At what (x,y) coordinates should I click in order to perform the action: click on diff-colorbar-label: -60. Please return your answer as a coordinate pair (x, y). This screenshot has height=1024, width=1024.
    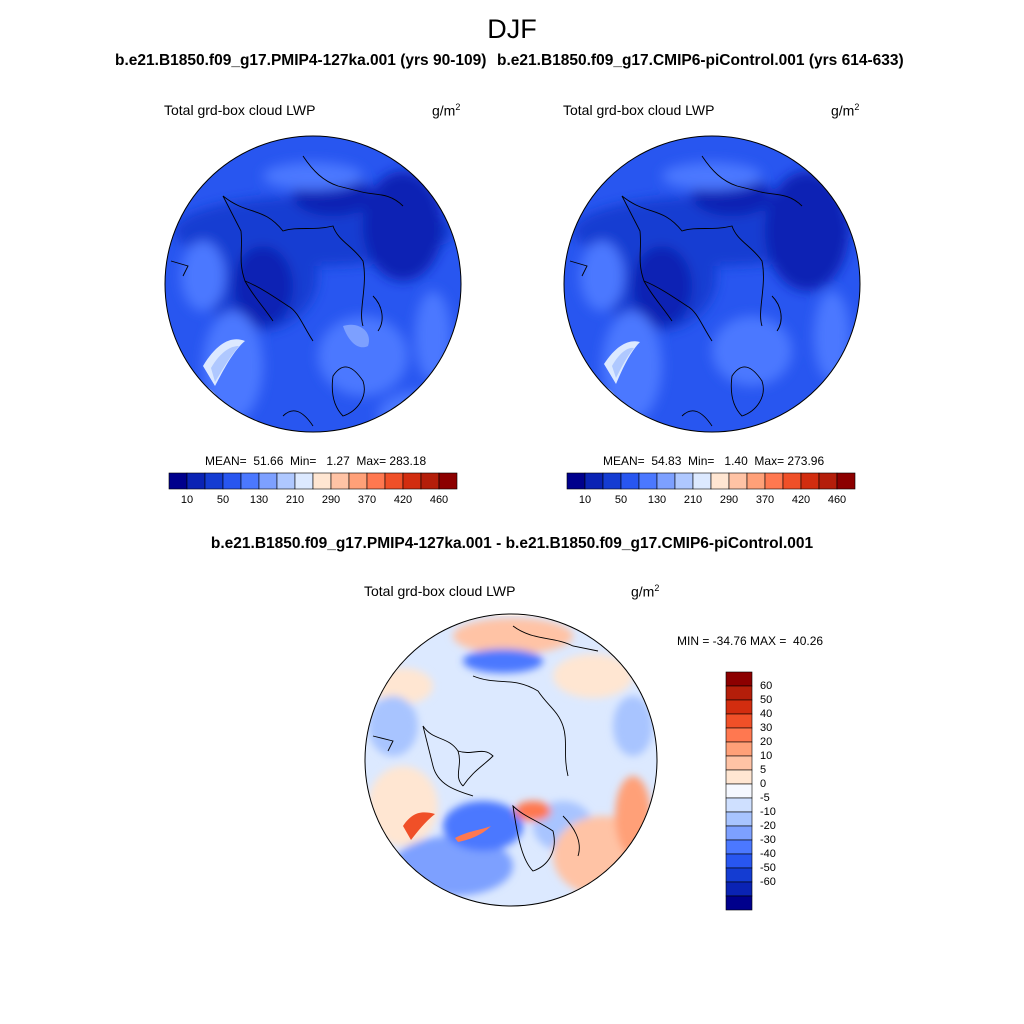
    Looking at the image, I should click on (768, 882).